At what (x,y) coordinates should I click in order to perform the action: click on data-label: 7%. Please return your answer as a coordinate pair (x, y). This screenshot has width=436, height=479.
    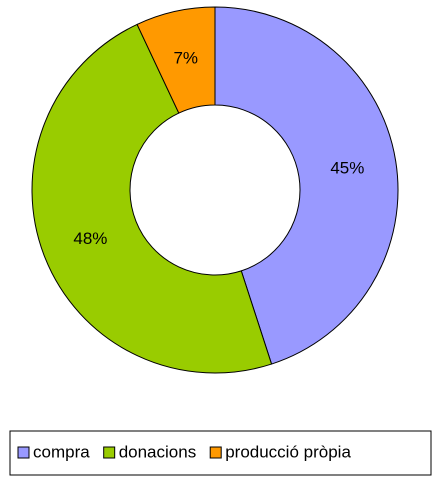
    Looking at the image, I should click on (185, 58).